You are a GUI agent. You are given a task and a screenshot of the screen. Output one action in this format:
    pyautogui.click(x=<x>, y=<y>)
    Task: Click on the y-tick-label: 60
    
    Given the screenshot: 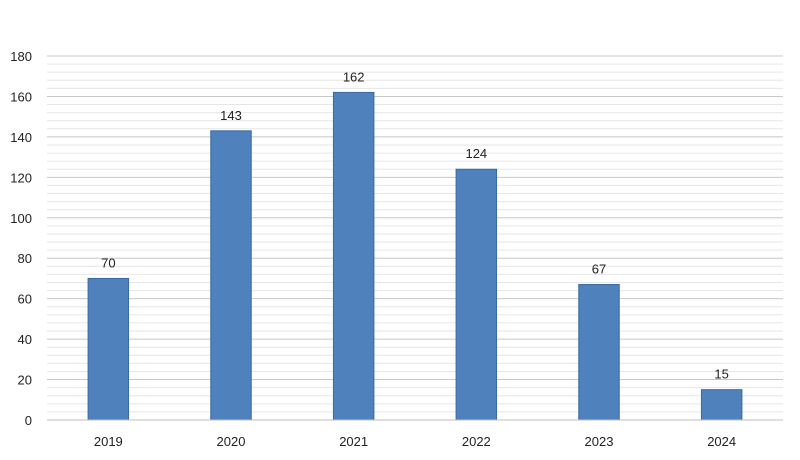 What is the action you would take?
    pyautogui.click(x=25, y=299)
    